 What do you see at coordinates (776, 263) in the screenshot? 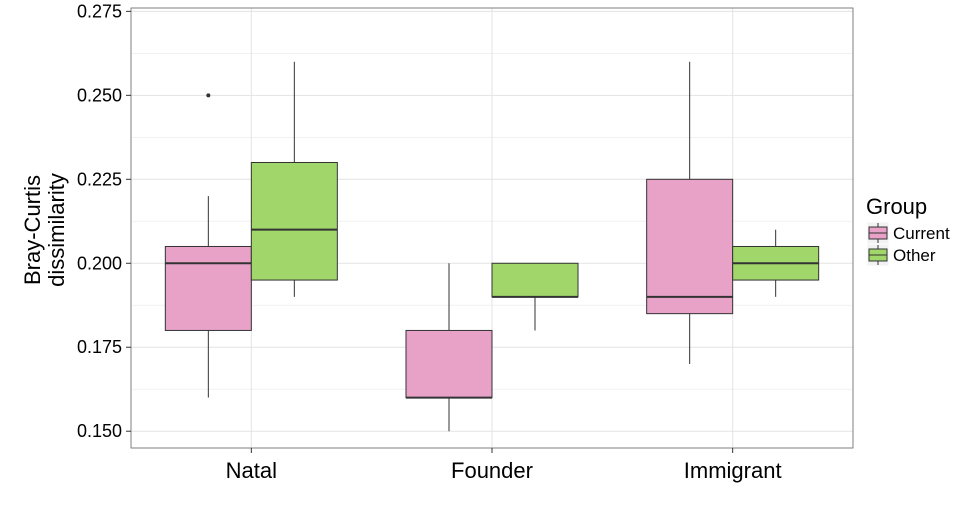
I see `box-other-immigrant` at bounding box center [776, 263].